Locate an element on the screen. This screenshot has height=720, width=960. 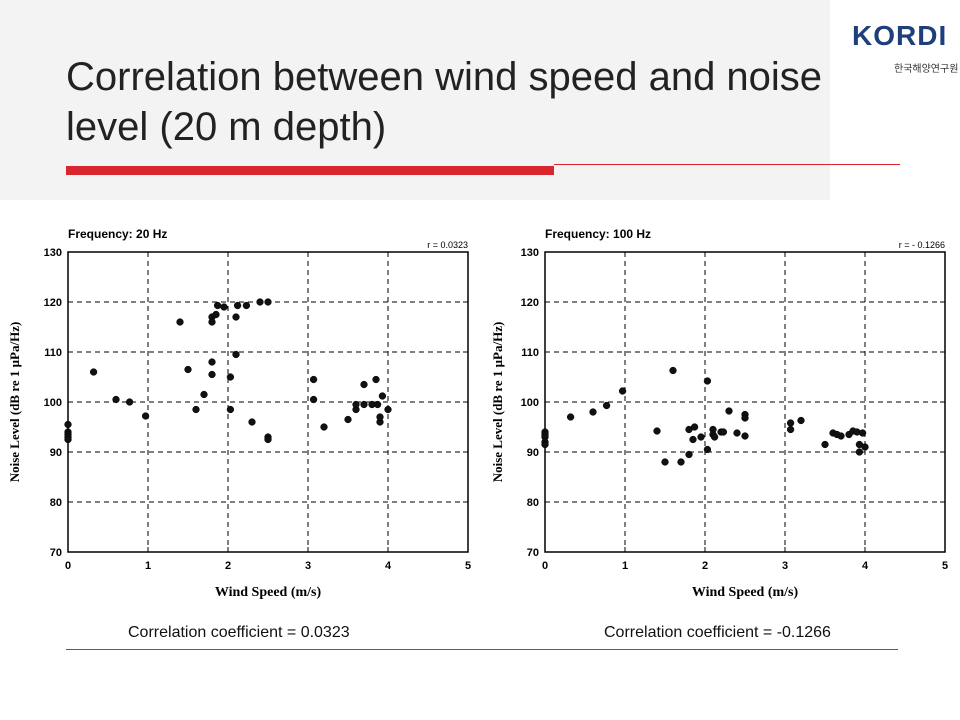
y-tick-label: 70 is located at coordinates (533, 553).